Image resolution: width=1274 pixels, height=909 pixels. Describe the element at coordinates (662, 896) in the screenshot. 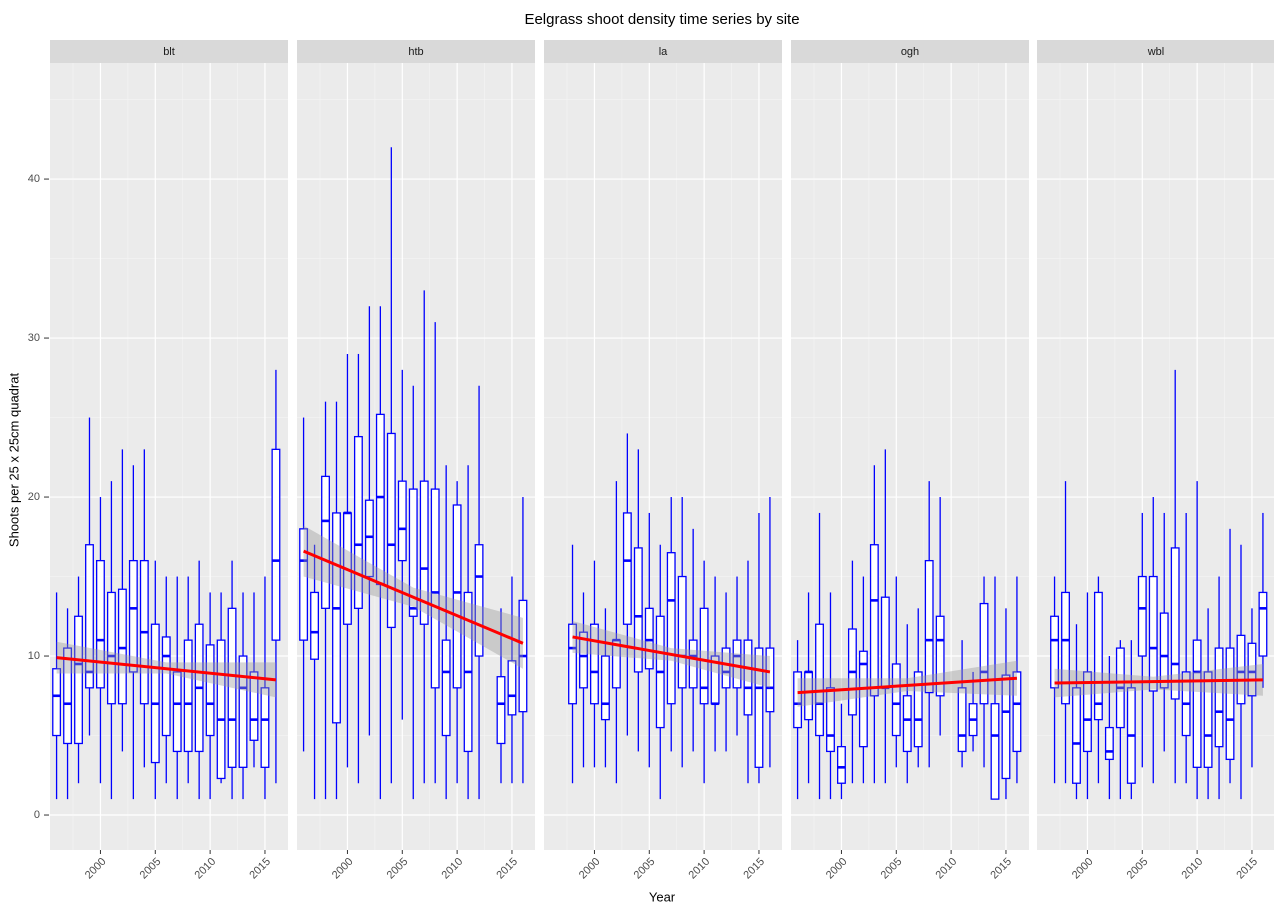

I see `x-axis-title: Year` at that location.